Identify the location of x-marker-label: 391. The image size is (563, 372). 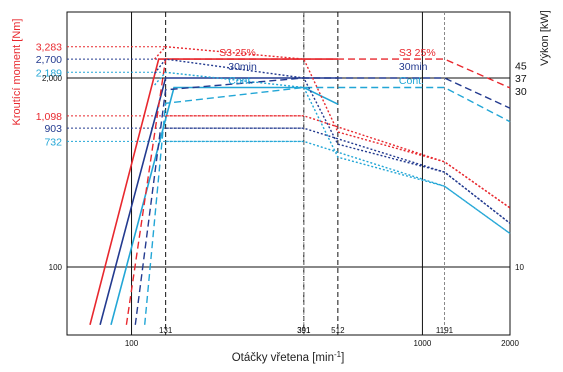
(304, 330).